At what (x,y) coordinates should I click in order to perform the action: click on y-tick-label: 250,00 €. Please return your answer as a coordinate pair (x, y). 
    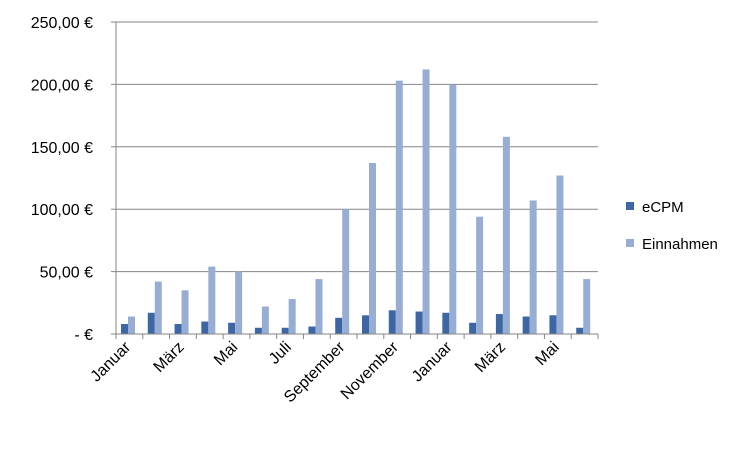
    Looking at the image, I should click on (62, 23).